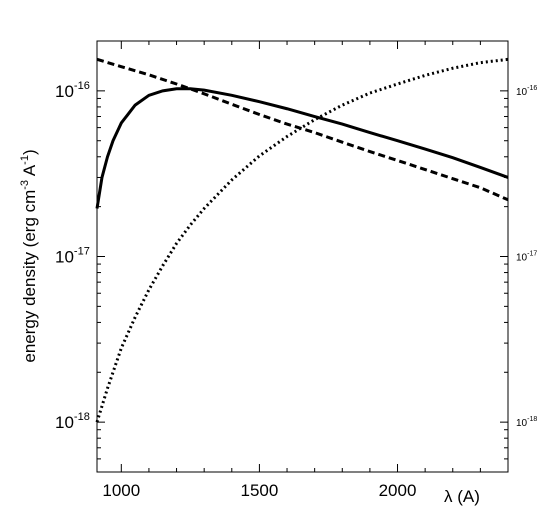 The height and width of the screenshot is (514, 545). What do you see at coordinates (526, 257) in the screenshot?
I see `y-right-tick-label: 10-17` at bounding box center [526, 257].